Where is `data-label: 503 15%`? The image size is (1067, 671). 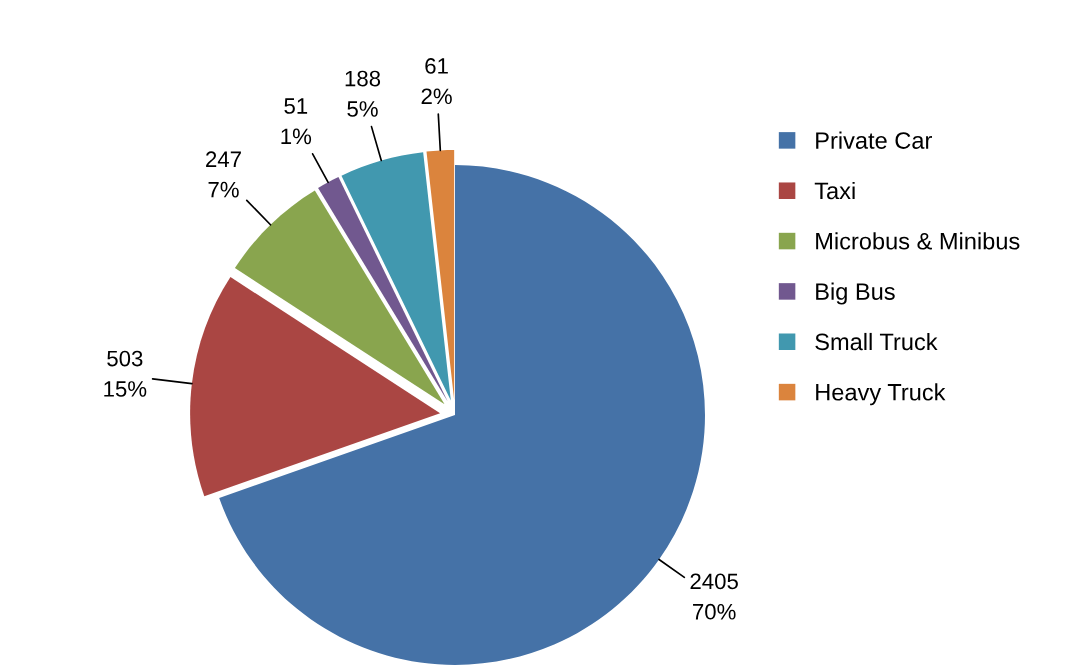 data-label: 503 15% is located at coordinates (125, 373).